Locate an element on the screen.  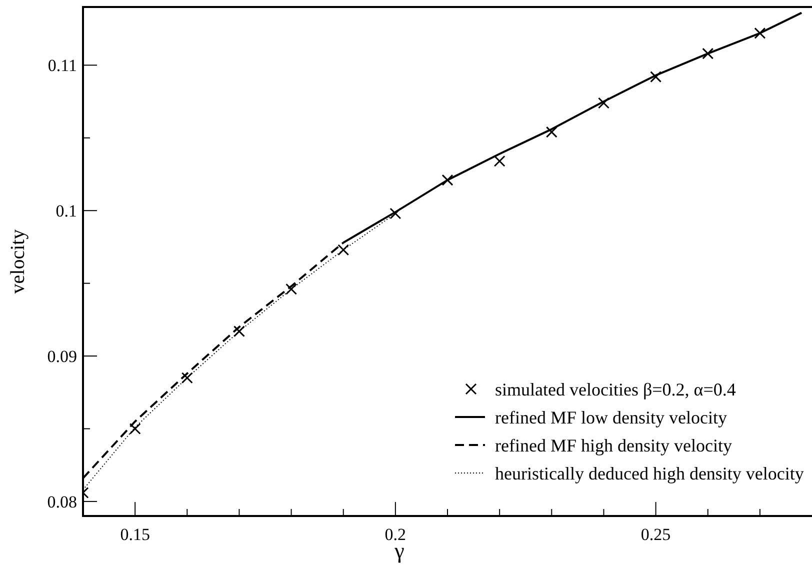
y-tick-label: 0.09 is located at coordinates (62, 356).